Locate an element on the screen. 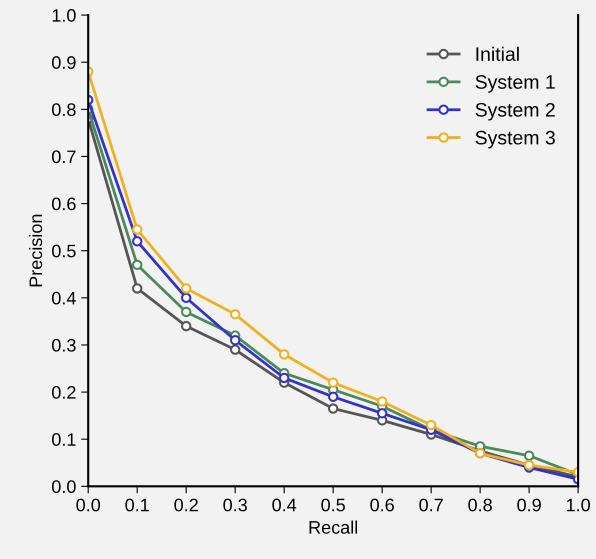 Image resolution: width=596 pixels, height=559 pixels. y-tick-label: 0.6 is located at coordinates (64, 204).